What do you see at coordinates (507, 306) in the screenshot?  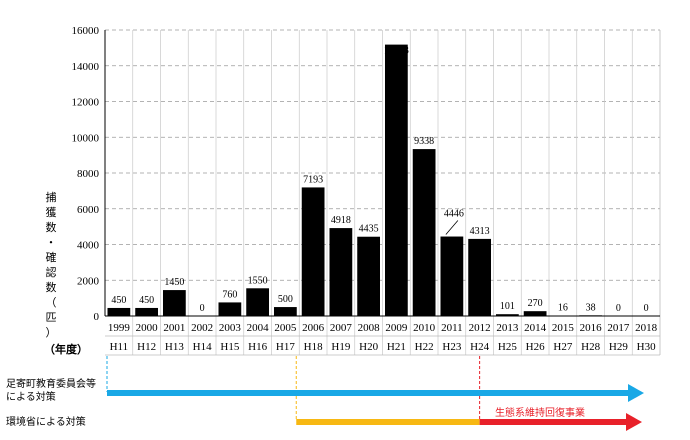 I see `value-label-2013: 101` at bounding box center [507, 306].